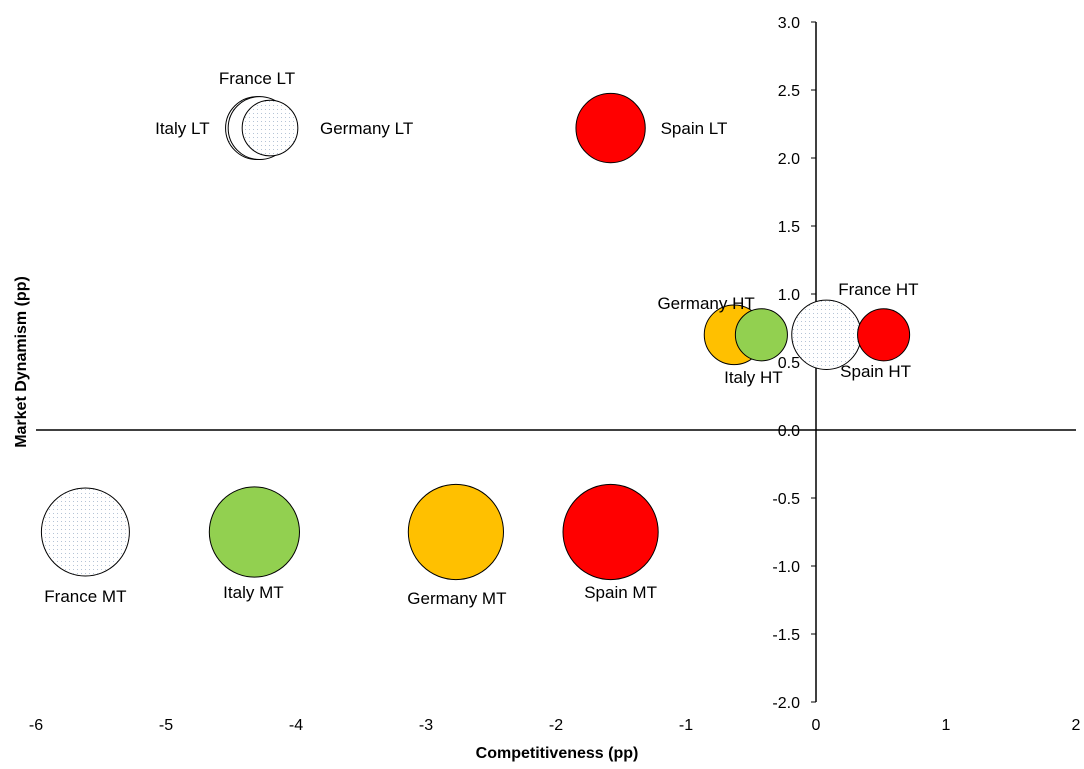 The width and height of the screenshot is (1084, 769). I want to click on bubble-label-germany-ht: Germany HT, so click(705, 303).